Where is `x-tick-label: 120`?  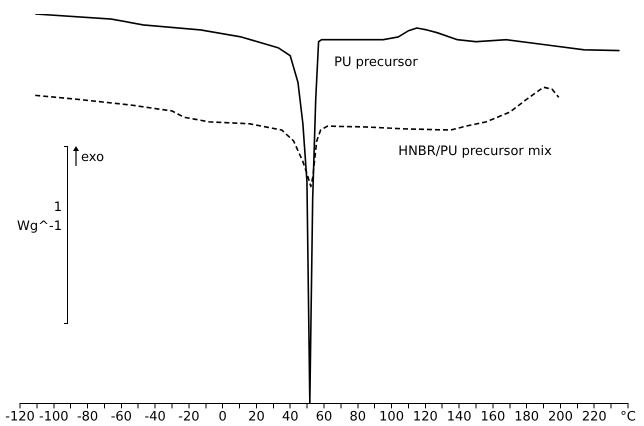 x-tick-label: 120 is located at coordinates (425, 417).